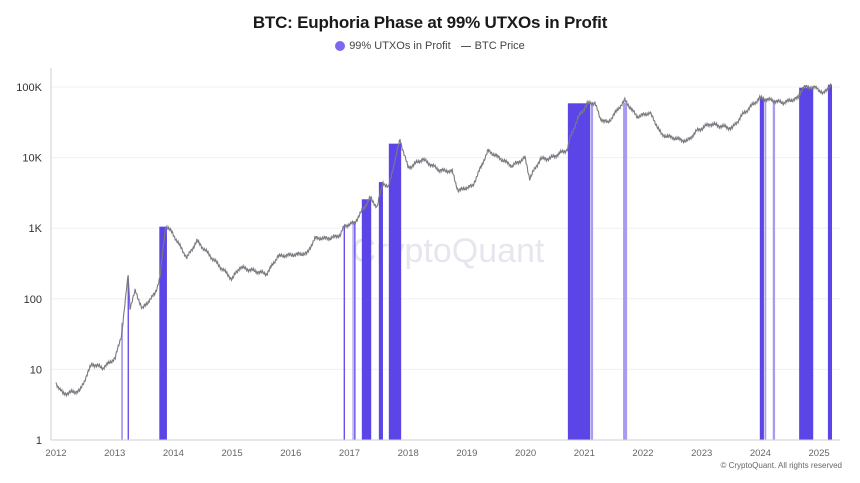 This screenshot has width=860, height=483. What do you see at coordinates (55, 453) in the screenshot?
I see `x-tick-label: 2012` at bounding box center [55, 453].